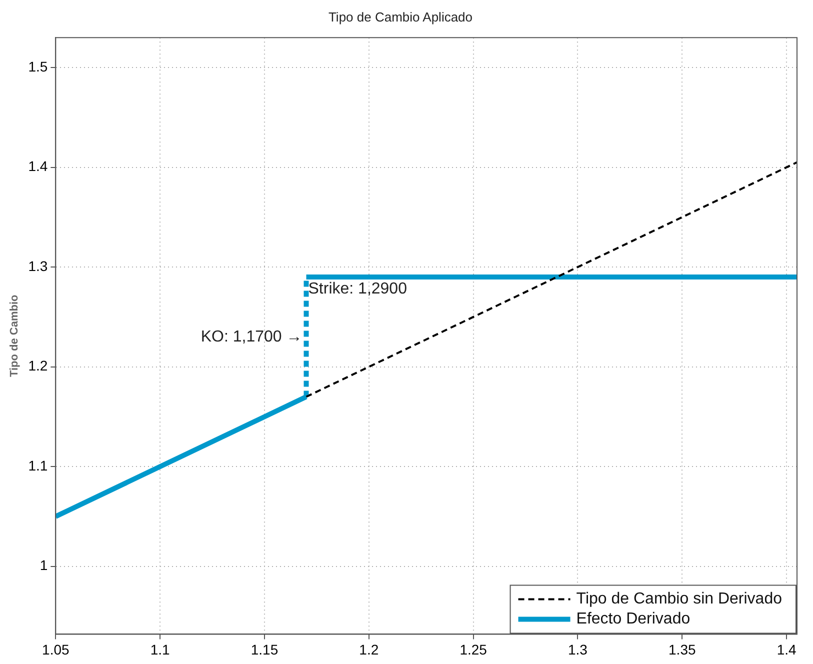 This screenshot has height=664, width=813. What do you see at coordinates (56, 649) in the screenshot?
I see `x-tick-label: 1.05` at bounding box center [56, 649].